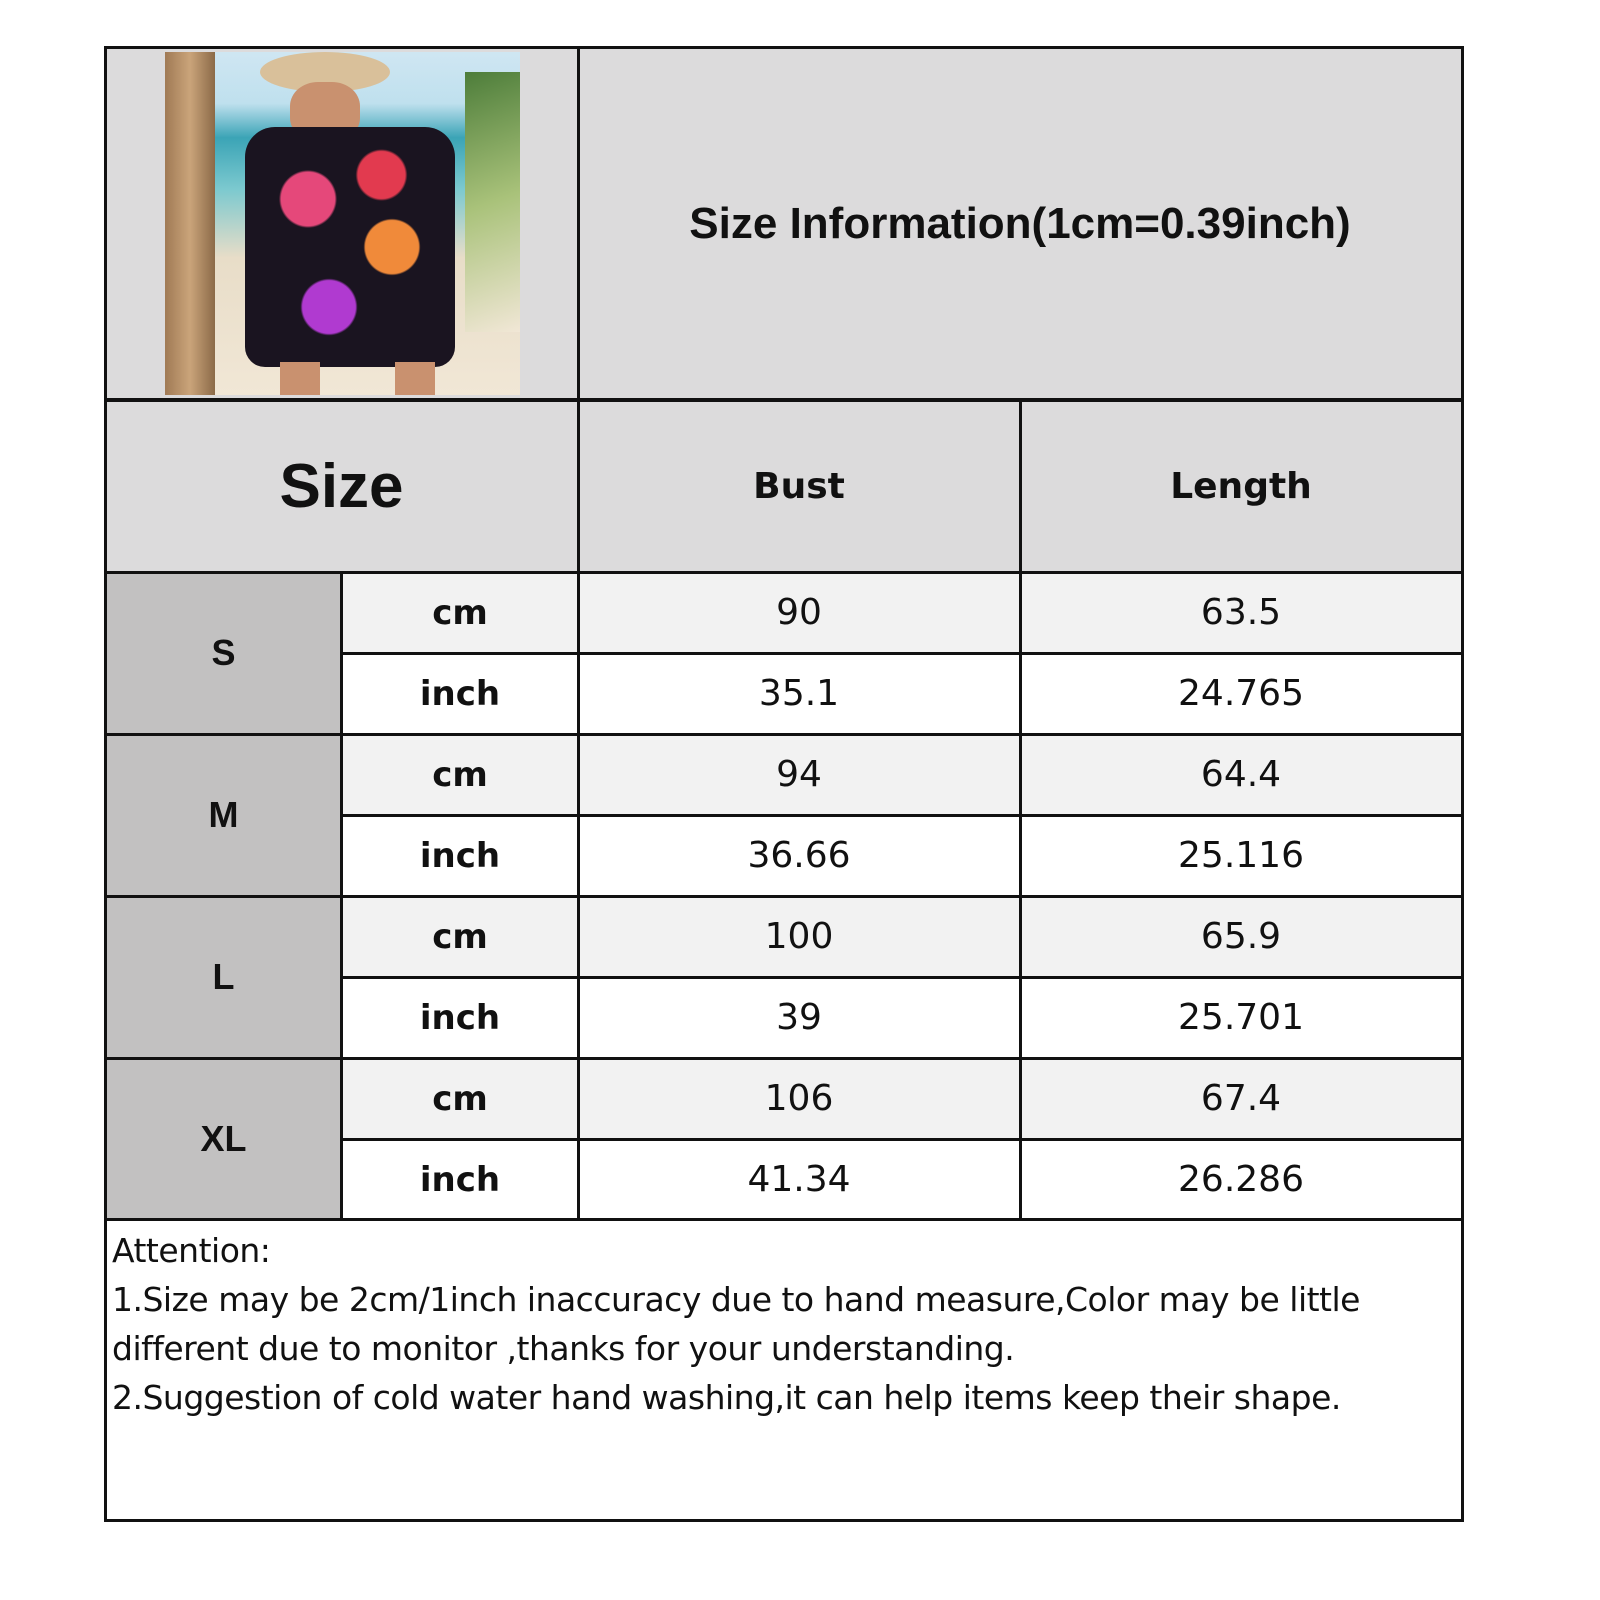 The image size is (1600, 1600). I want to click on length-header: Length, so click(1241, 486).